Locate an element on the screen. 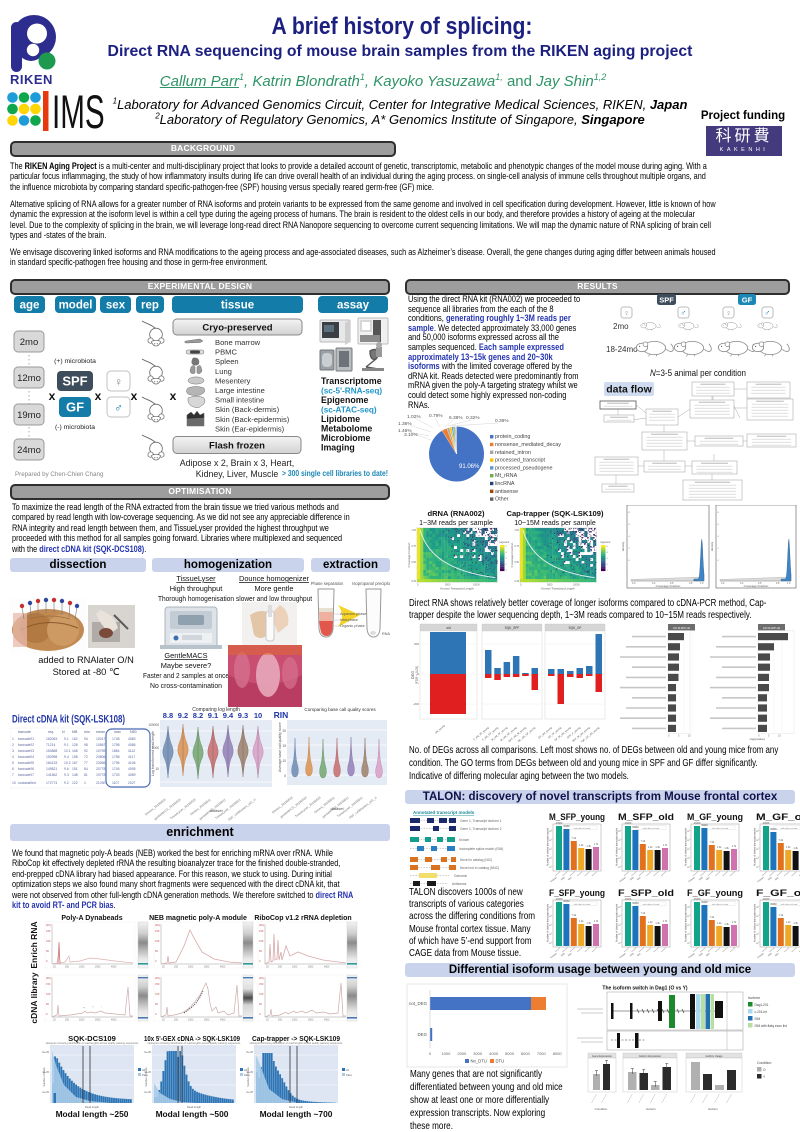 This screenshot has width=800, height=1132. svg-text: Gene 1, Transcript isoform 1 is located at coordinates (481, 821).